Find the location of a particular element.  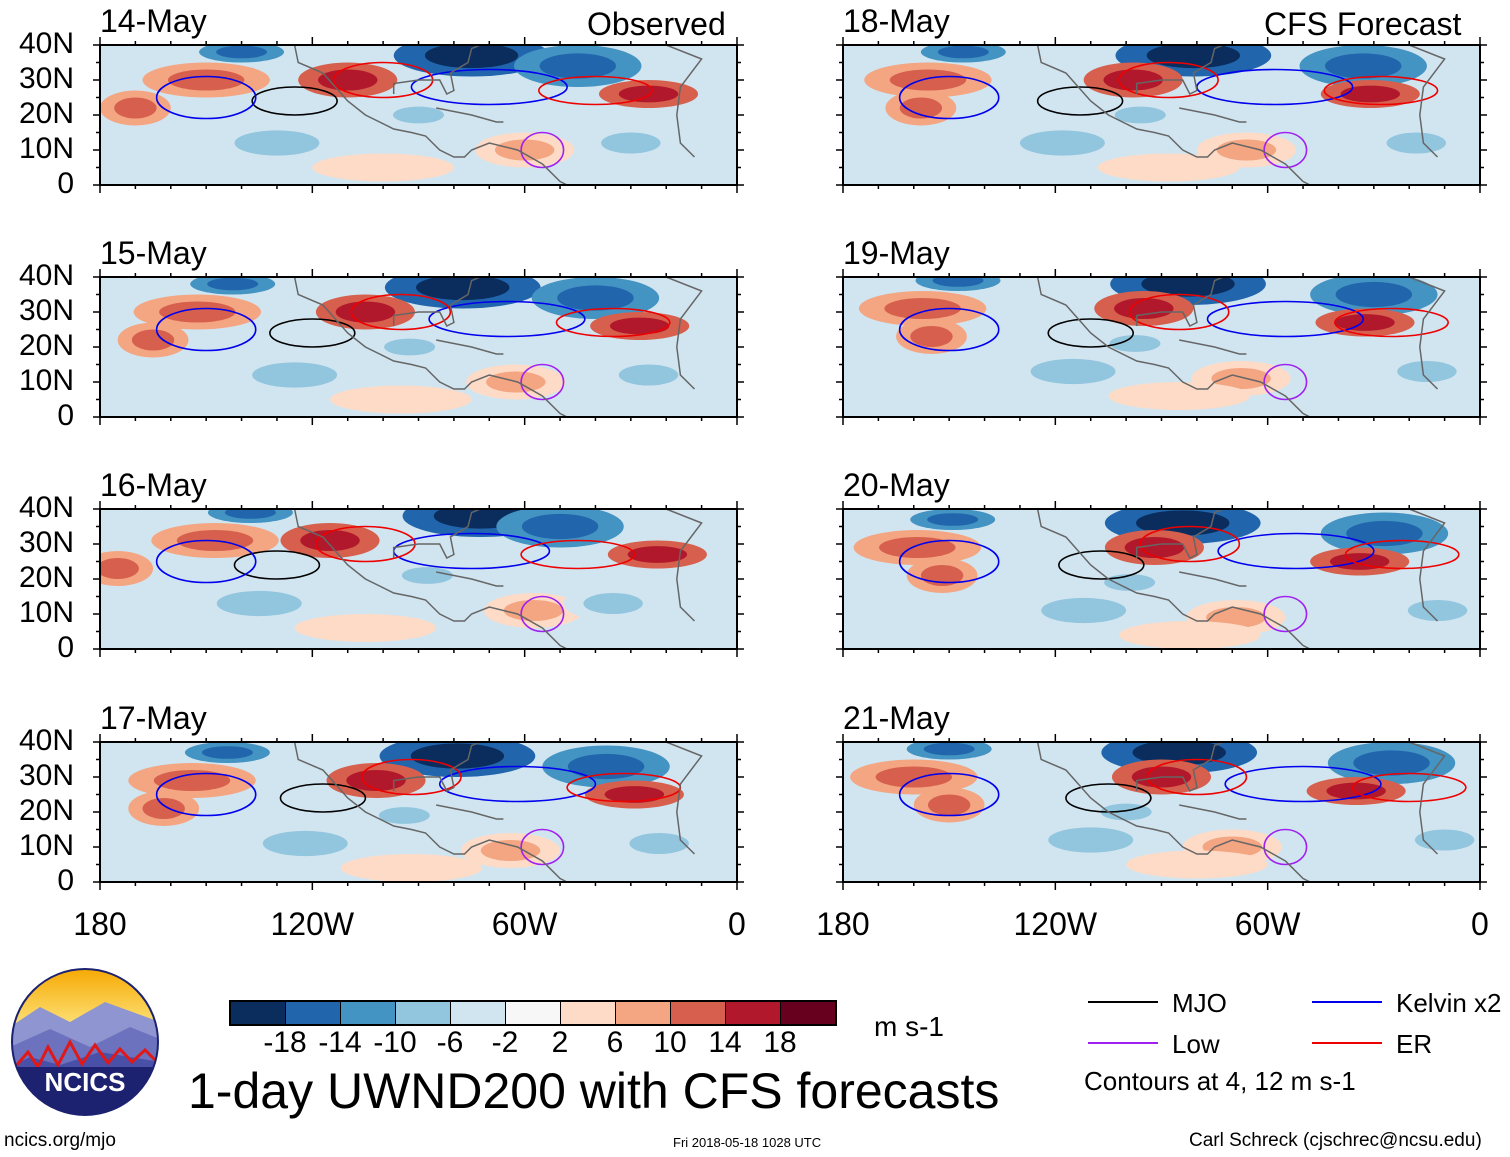

cfs-forecast-title: CFS Forecast is located at coordinates (1363, 24).